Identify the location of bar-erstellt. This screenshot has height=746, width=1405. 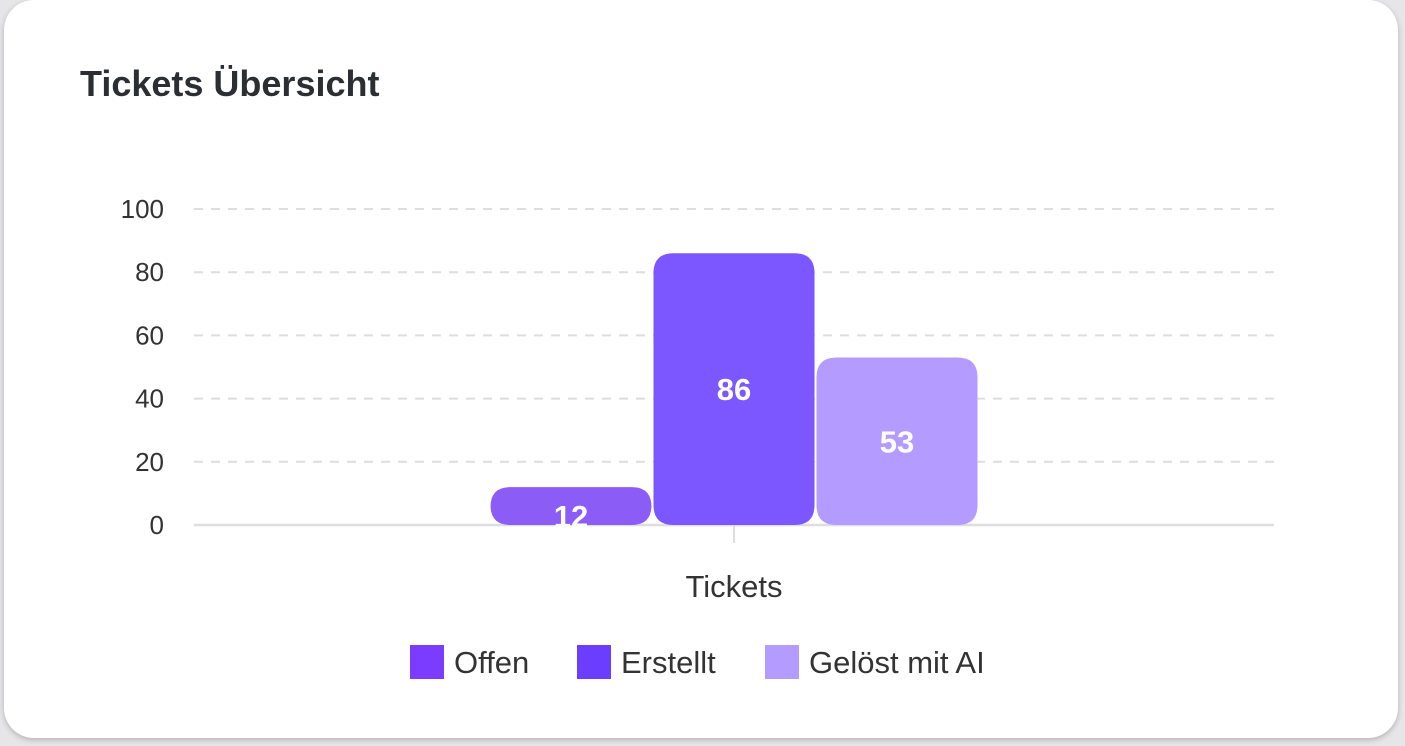
(734, 389).